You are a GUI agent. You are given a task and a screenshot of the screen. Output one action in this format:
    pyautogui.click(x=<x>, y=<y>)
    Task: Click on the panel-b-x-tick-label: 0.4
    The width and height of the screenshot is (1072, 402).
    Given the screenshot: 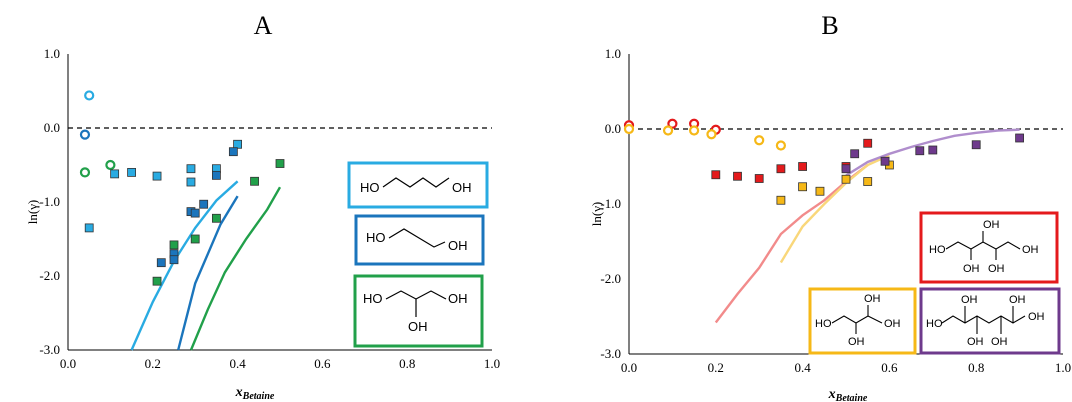 What is the action you would take?
    pyautogui.click(x=802, y=367)
    